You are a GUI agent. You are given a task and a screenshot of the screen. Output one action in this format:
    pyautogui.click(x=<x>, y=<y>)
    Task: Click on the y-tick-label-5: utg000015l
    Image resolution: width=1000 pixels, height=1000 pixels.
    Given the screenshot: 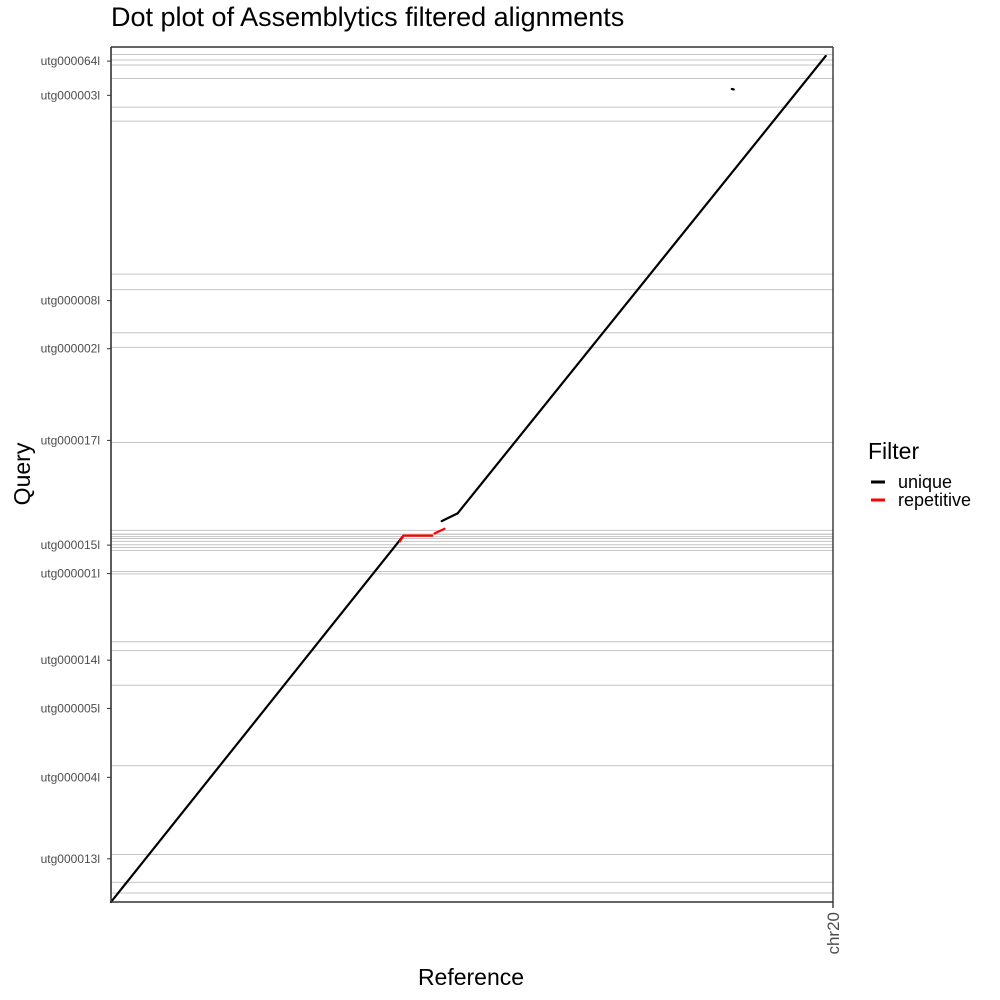 What is the action you would take?
    pyautogui.click(x=70, y=545)
    